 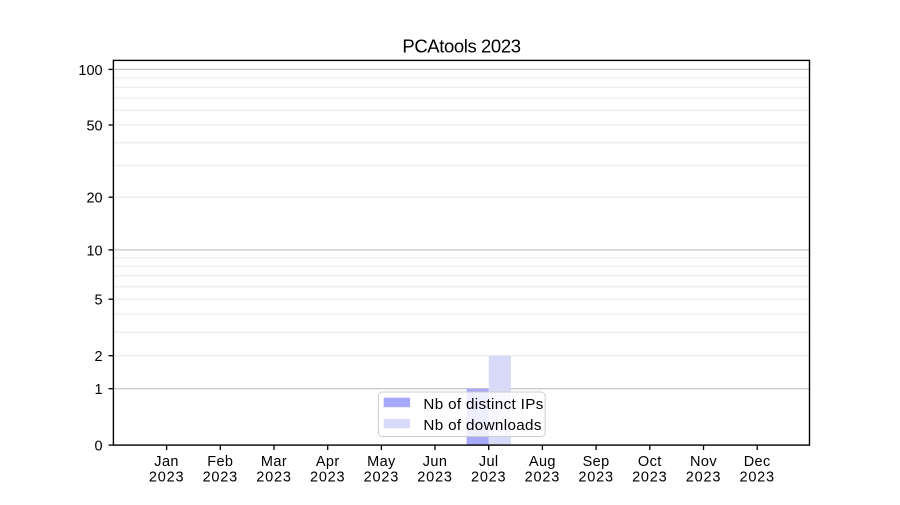 What do you see at coordinates (381, 462) in the screenshot?
I see `svg-text: May` at bounding box center [381, 462].